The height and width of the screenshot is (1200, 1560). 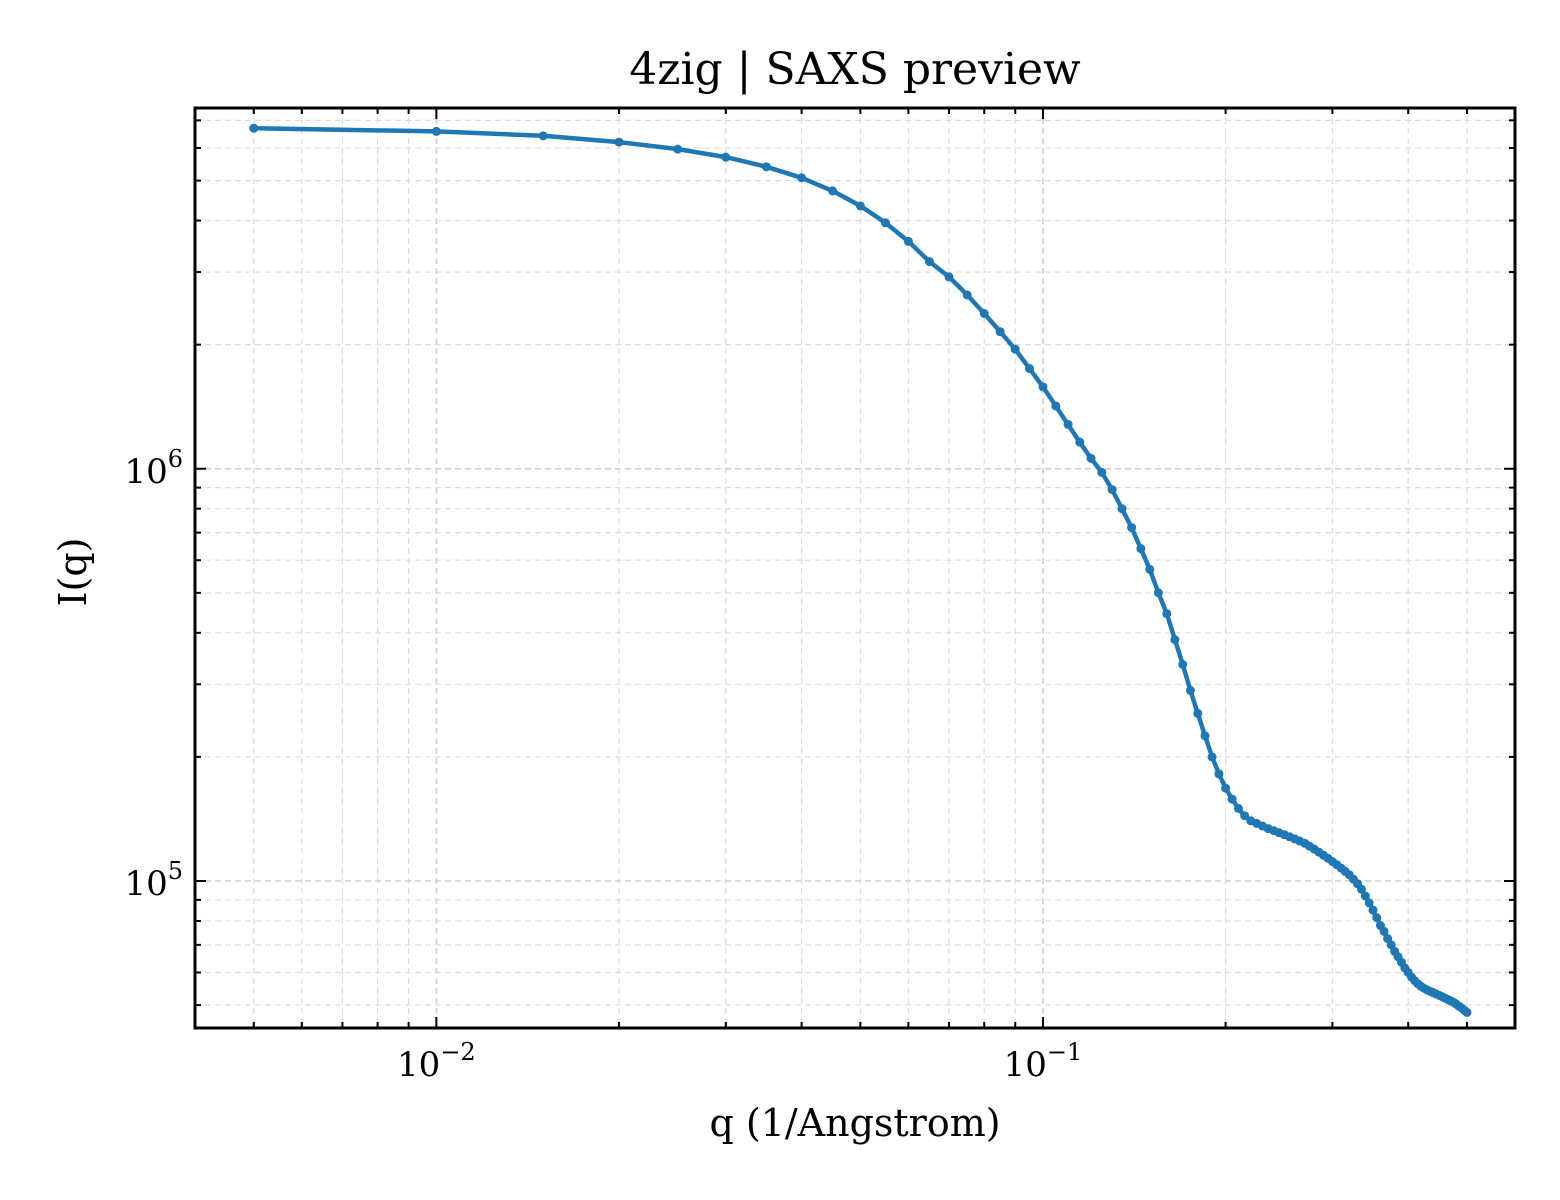 What do you see at coordinates (153, 468) in the screenshot?
I see `y-tick-label: 10⁶` at bounding box center [153, 468].